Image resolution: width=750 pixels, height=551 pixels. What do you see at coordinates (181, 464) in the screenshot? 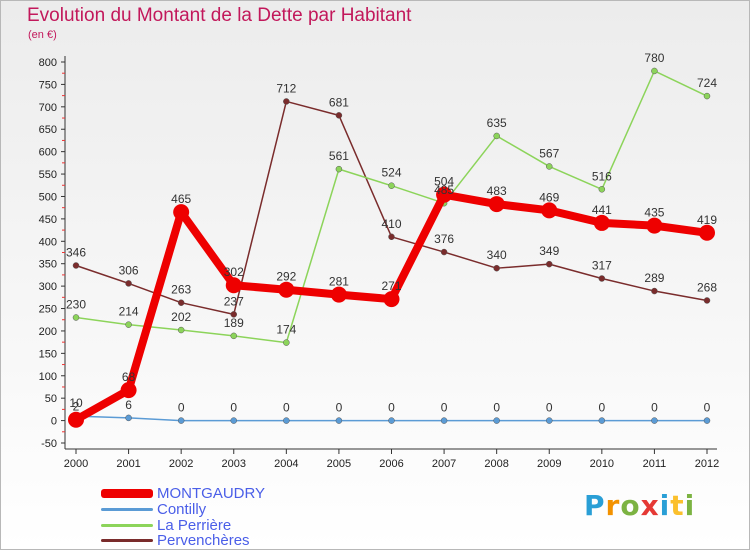
I see `x-tick-label: 2002` at bounding box center [181, 464].